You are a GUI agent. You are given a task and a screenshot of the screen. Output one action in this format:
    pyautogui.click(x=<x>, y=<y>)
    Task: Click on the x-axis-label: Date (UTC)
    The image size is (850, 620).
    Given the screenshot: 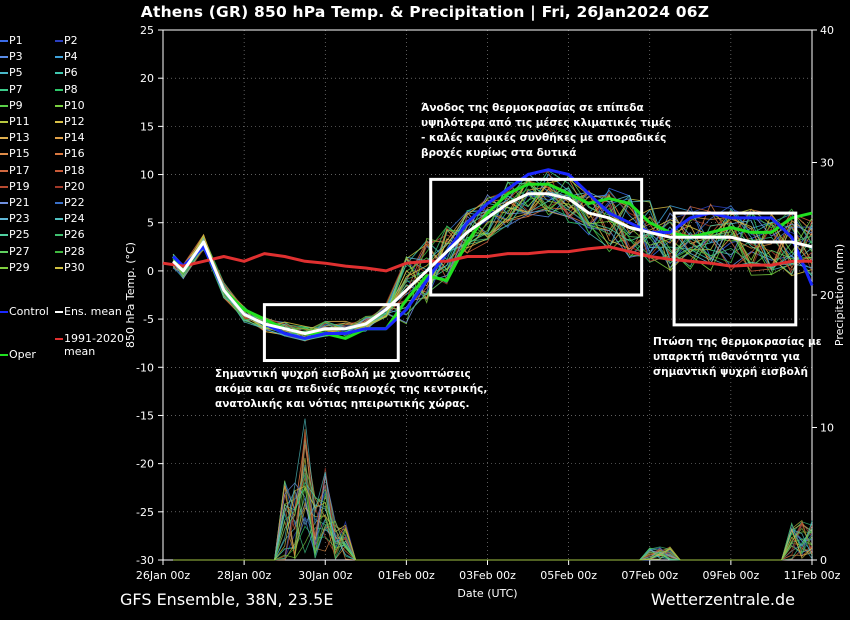 What is the action you would take?
    pyautogui.click(x=487, y=593)
    